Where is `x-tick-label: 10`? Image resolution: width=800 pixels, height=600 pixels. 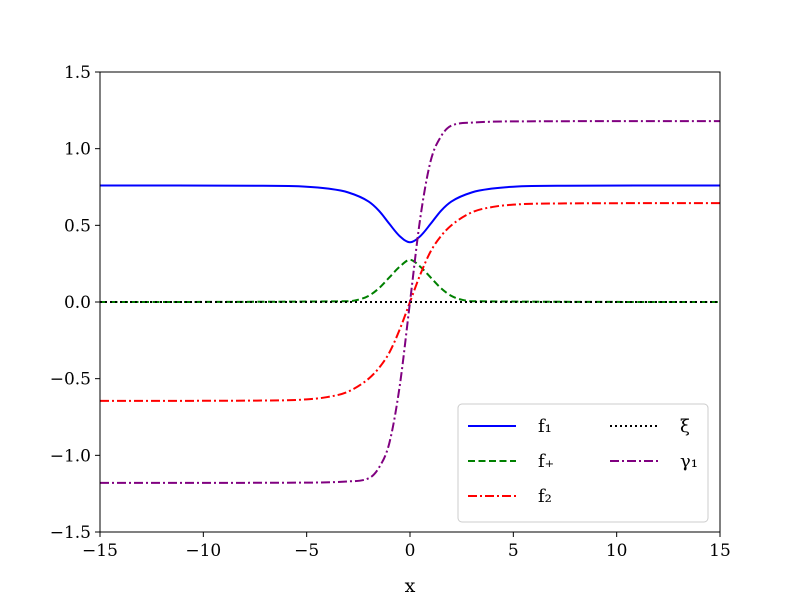
x-tick-label: 10 is located at coordinates (617, 551).